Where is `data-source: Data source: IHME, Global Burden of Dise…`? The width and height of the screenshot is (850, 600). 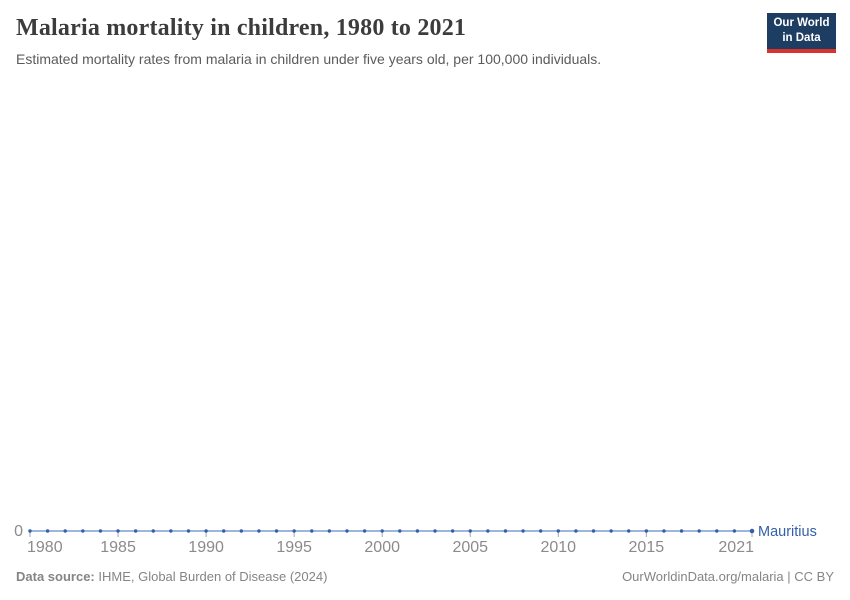
data-source: Data source: IHME, Global Burden of Dise… is located at coordinates (171, 576).